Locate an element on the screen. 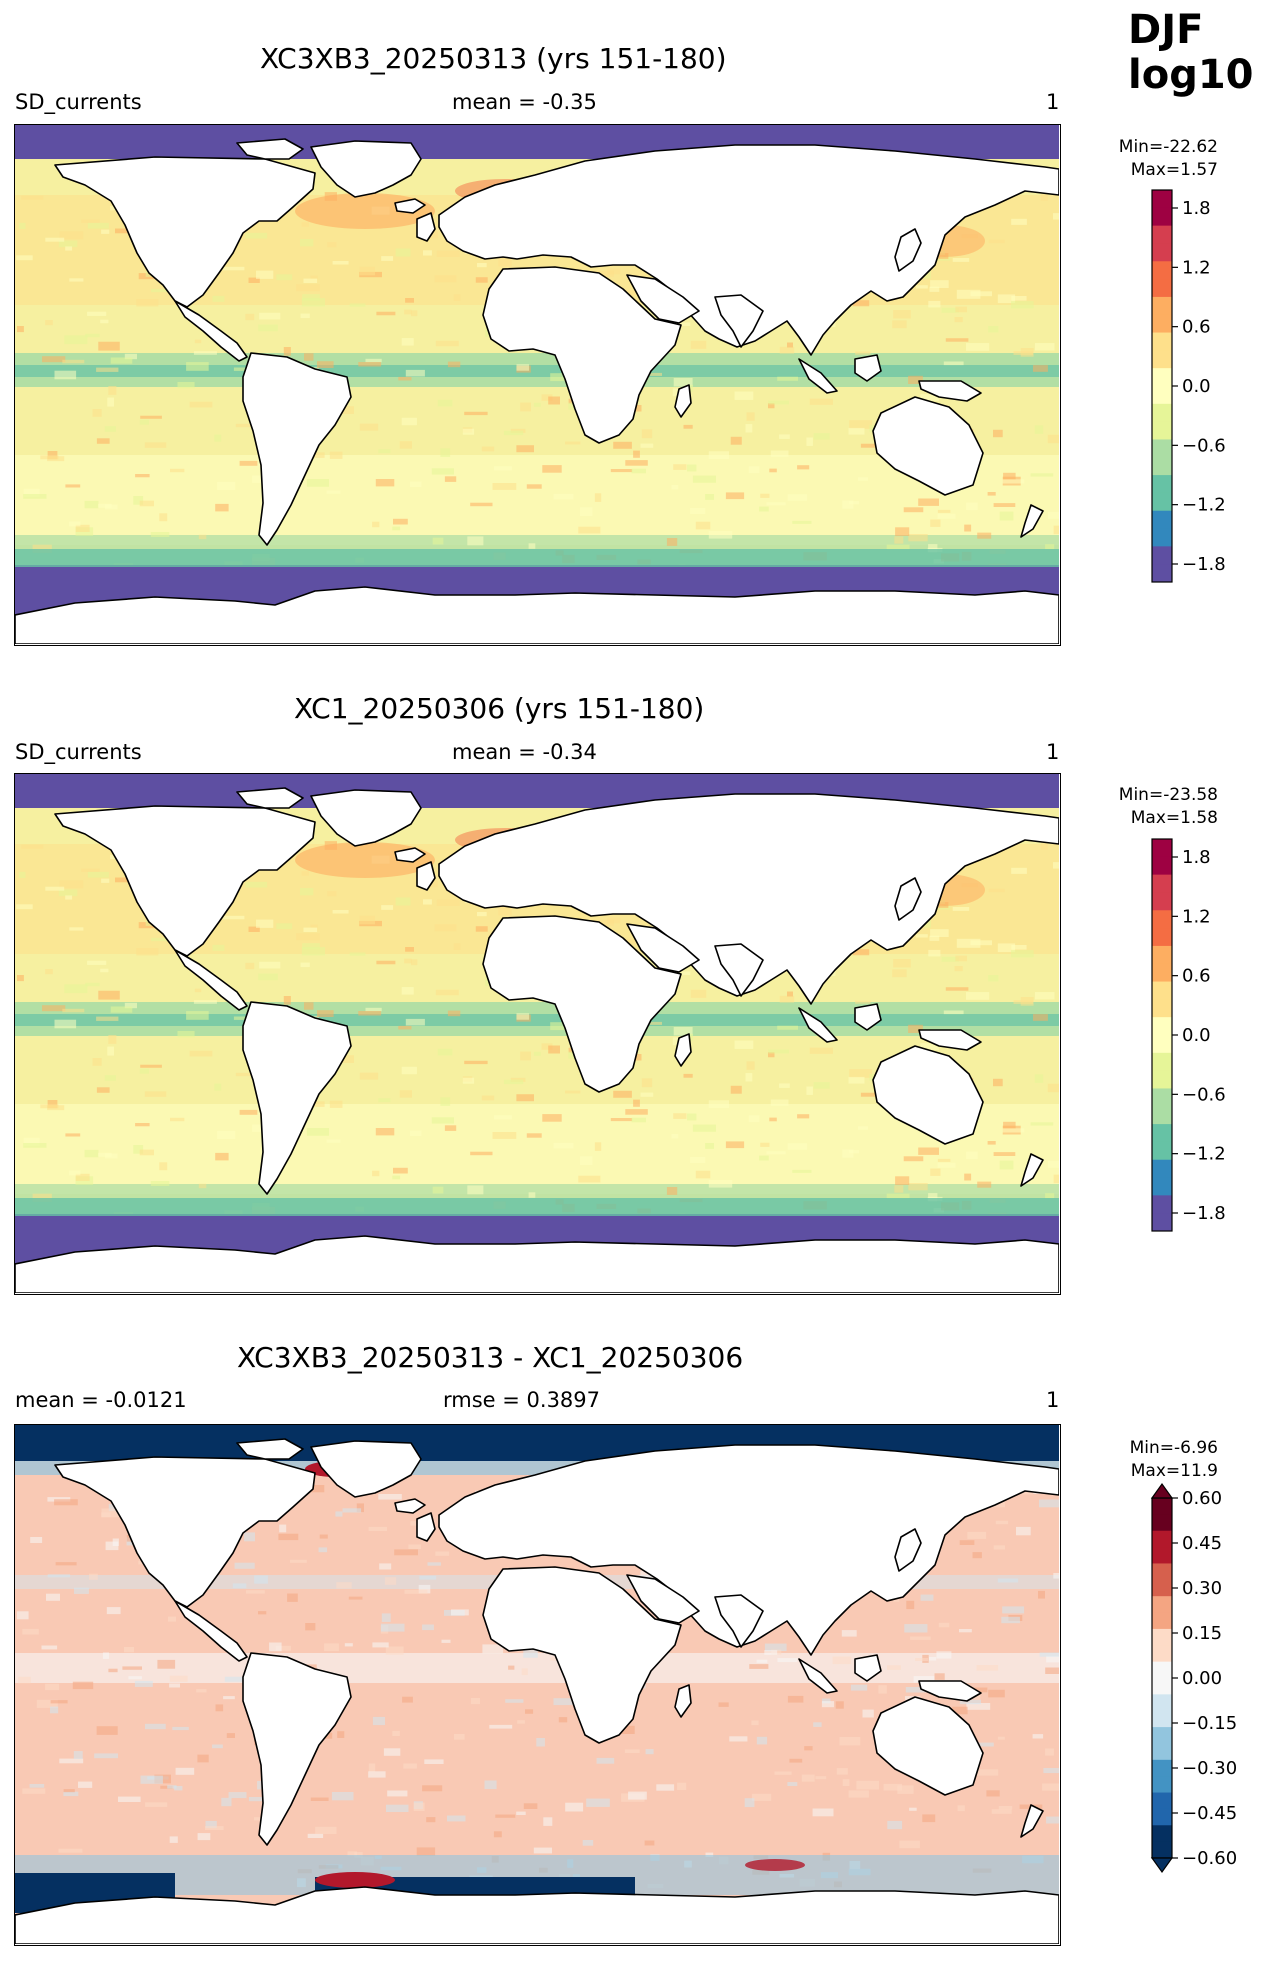 The height and width of the screenshot is (1969, 1278). panel-3-left-label: mean = -0.0121 is located at coordinates (101, 1400).